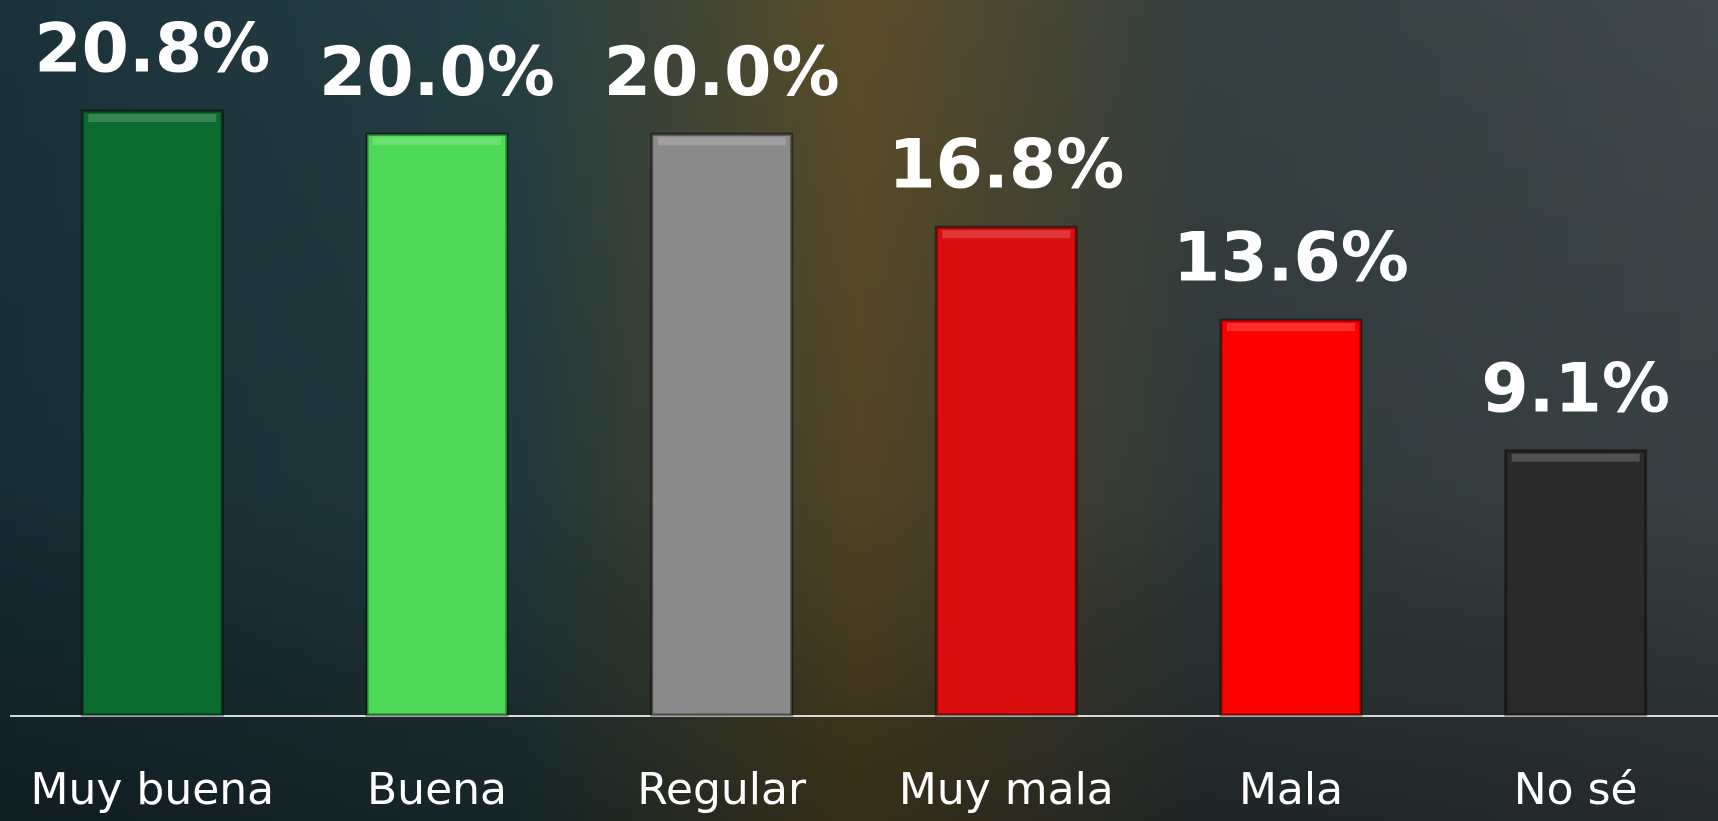 The height and width of the screenshot is (821, 1718). I want to click on value-label: 16.8%, so click(1006, 165).